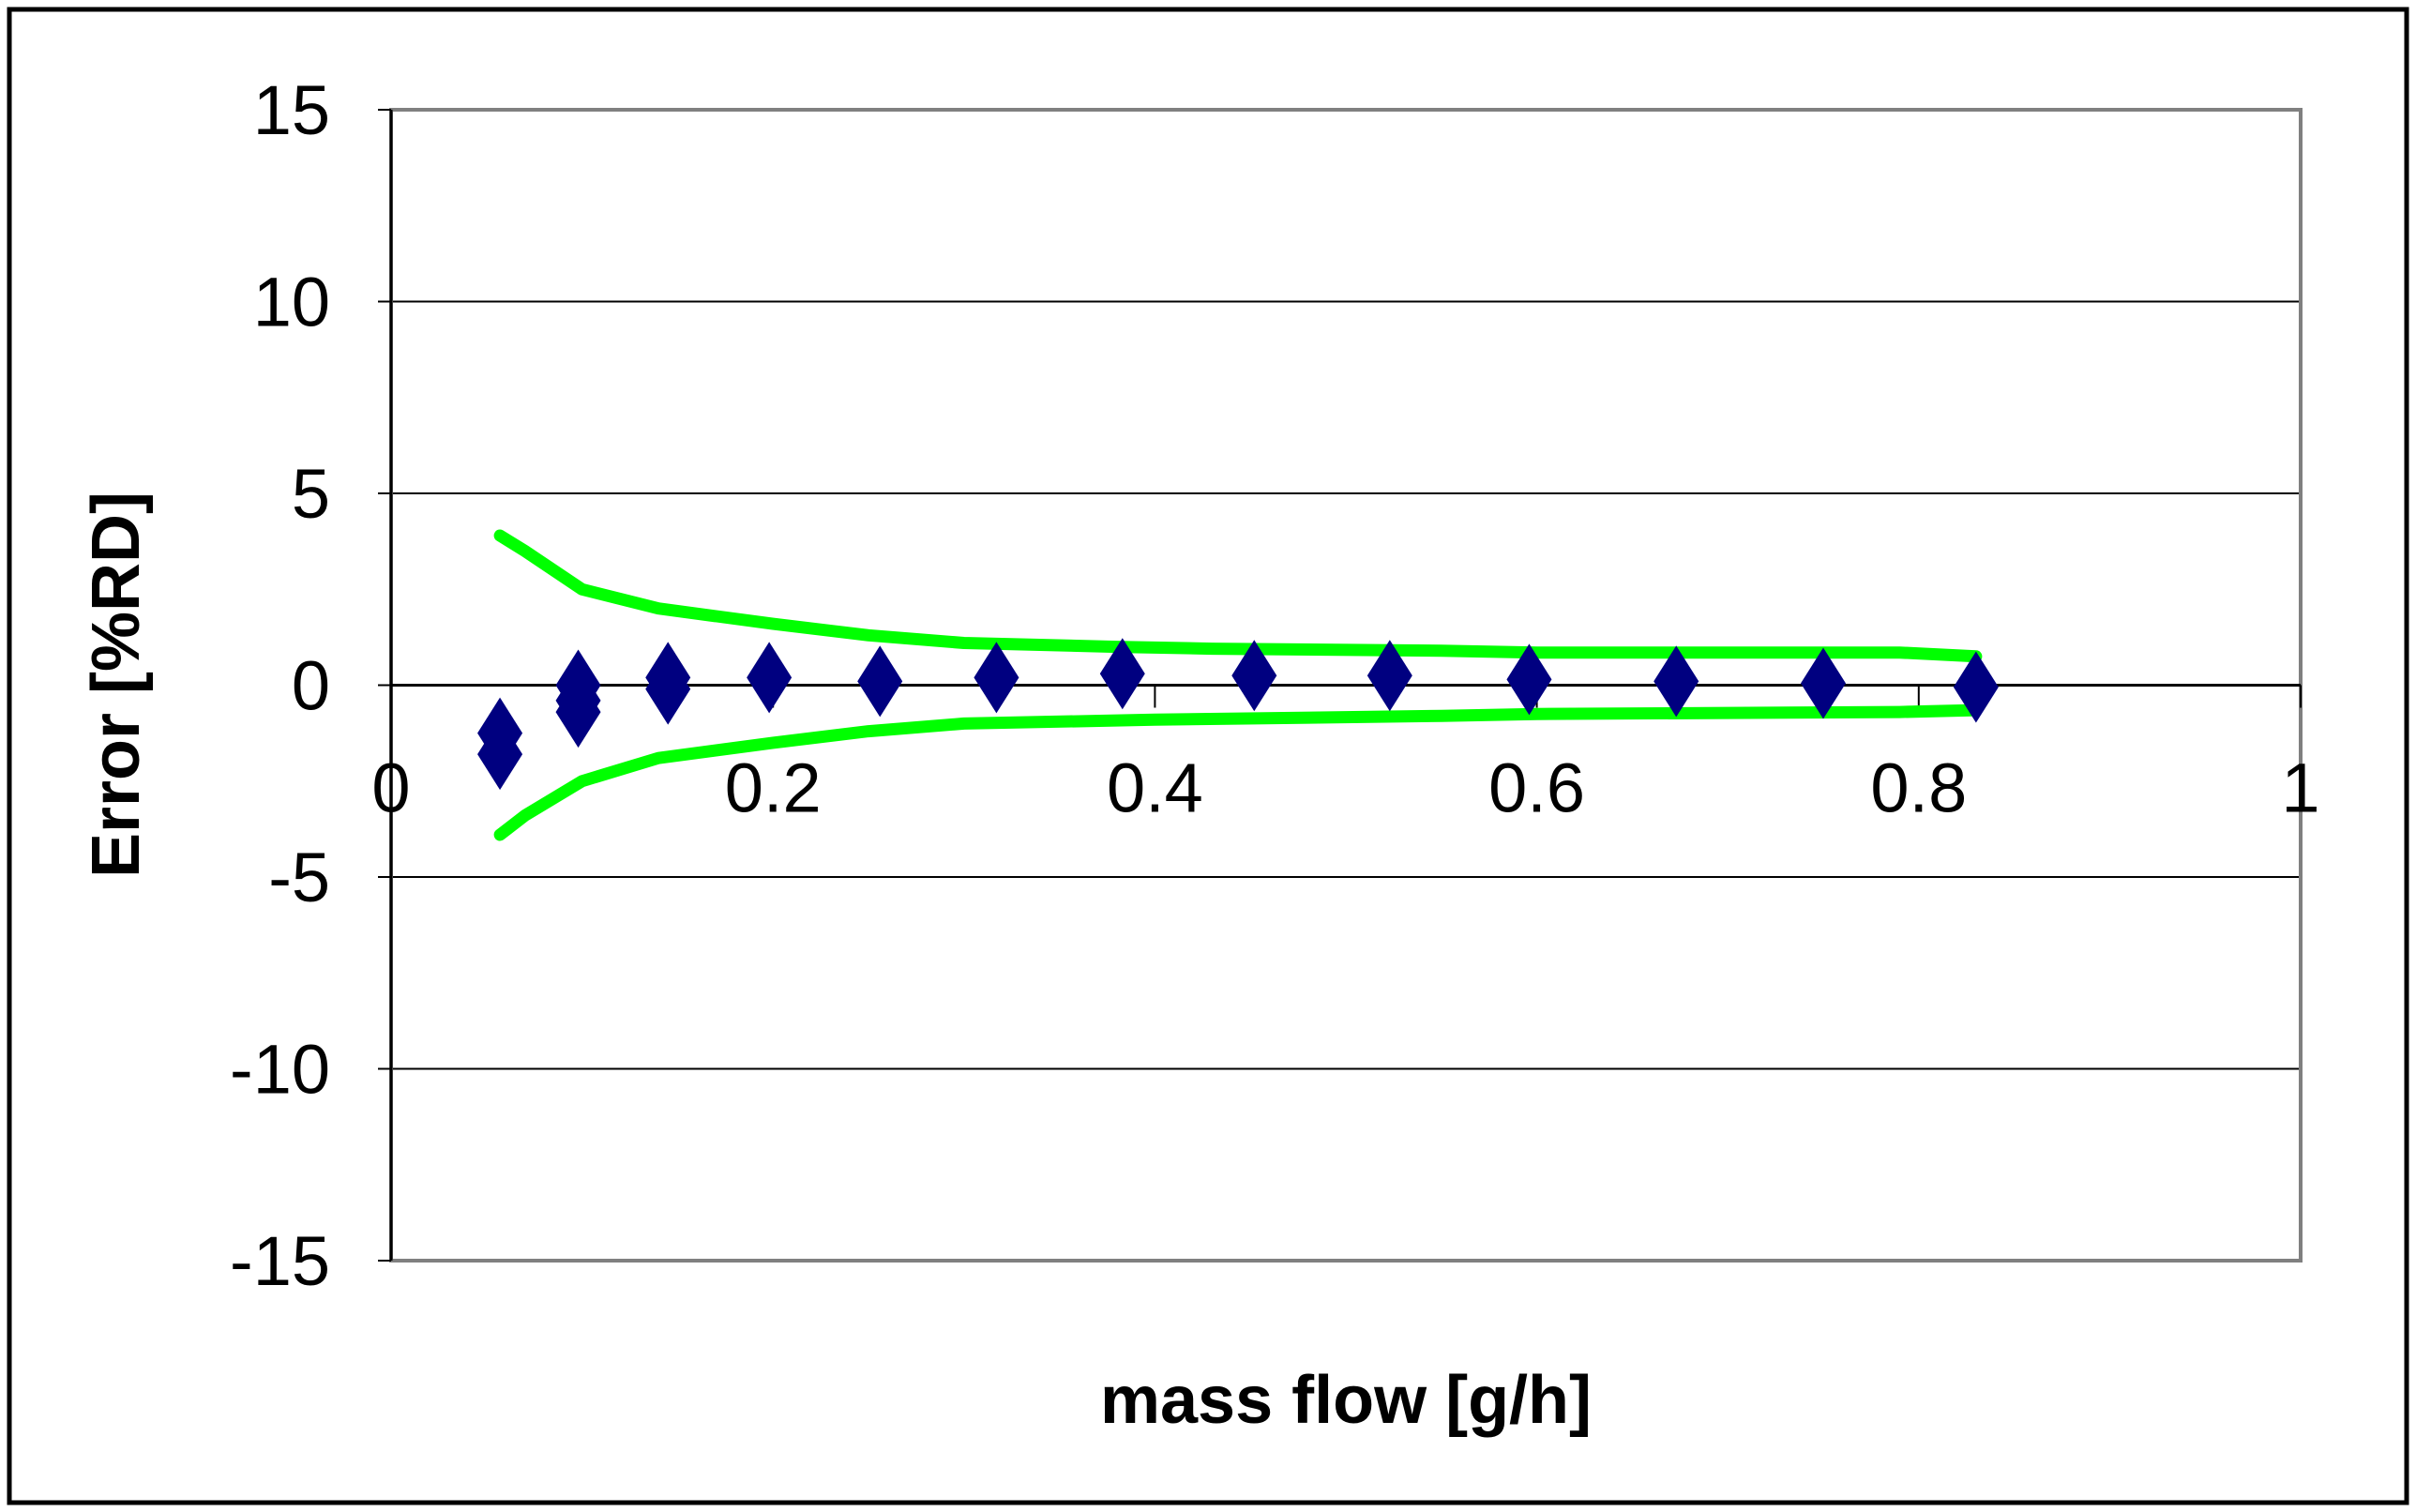 Image resolution: width=2416 pixels, height=1512 pixels. I want to click on upper-tolerance-line, so click(1238, 596).